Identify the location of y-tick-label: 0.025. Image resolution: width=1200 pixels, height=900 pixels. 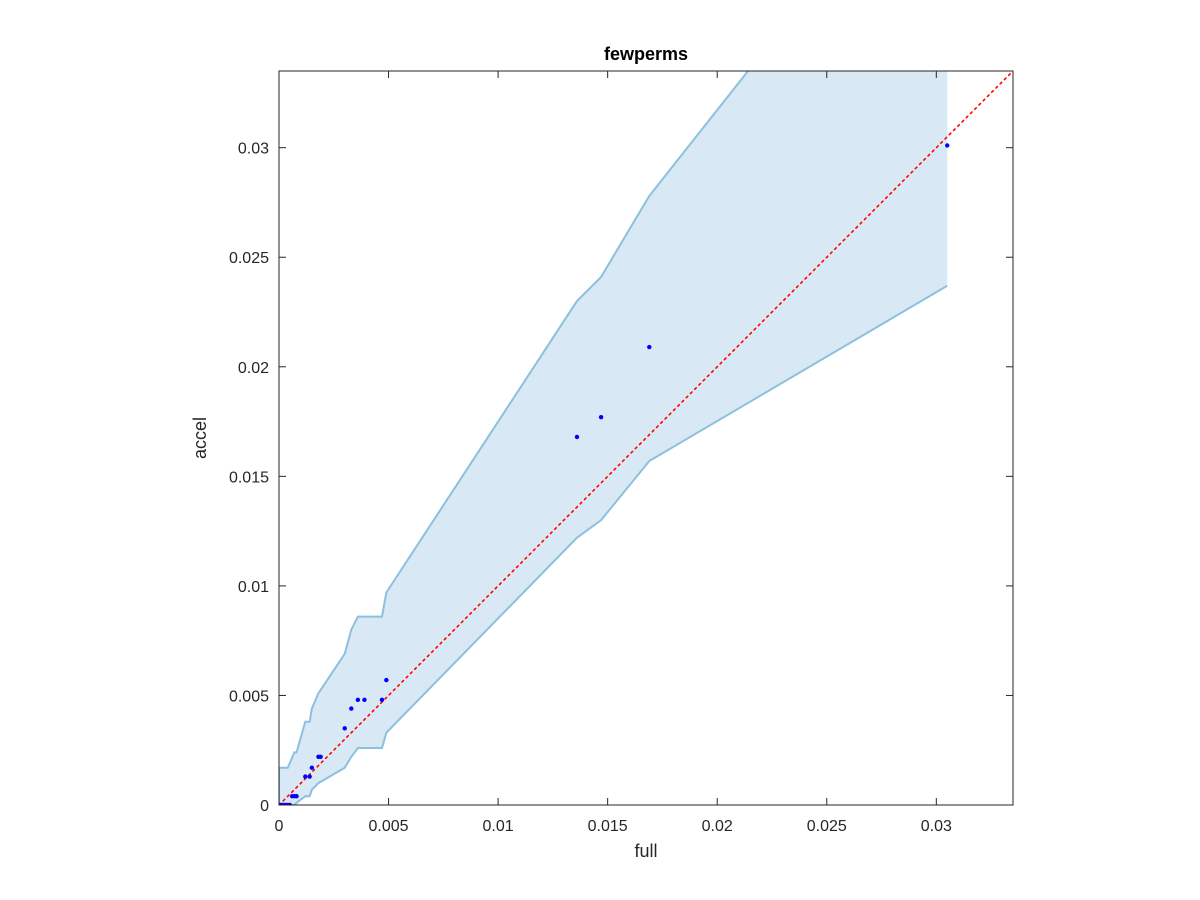
(249, 258).